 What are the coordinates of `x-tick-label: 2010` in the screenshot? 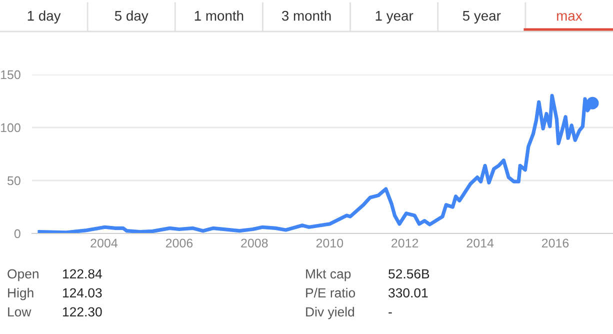 It's located at (330, 243).